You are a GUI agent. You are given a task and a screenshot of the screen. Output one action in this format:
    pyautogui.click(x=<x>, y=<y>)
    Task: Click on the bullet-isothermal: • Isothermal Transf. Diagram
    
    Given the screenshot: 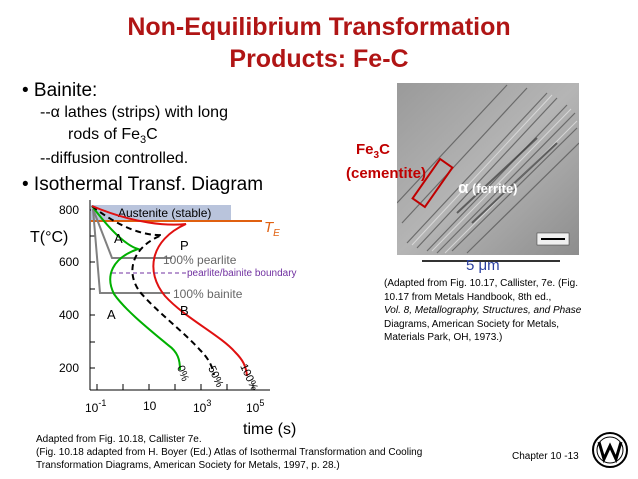 What is the action you would take?
    pyautogui.click(x=143, y=184)
    